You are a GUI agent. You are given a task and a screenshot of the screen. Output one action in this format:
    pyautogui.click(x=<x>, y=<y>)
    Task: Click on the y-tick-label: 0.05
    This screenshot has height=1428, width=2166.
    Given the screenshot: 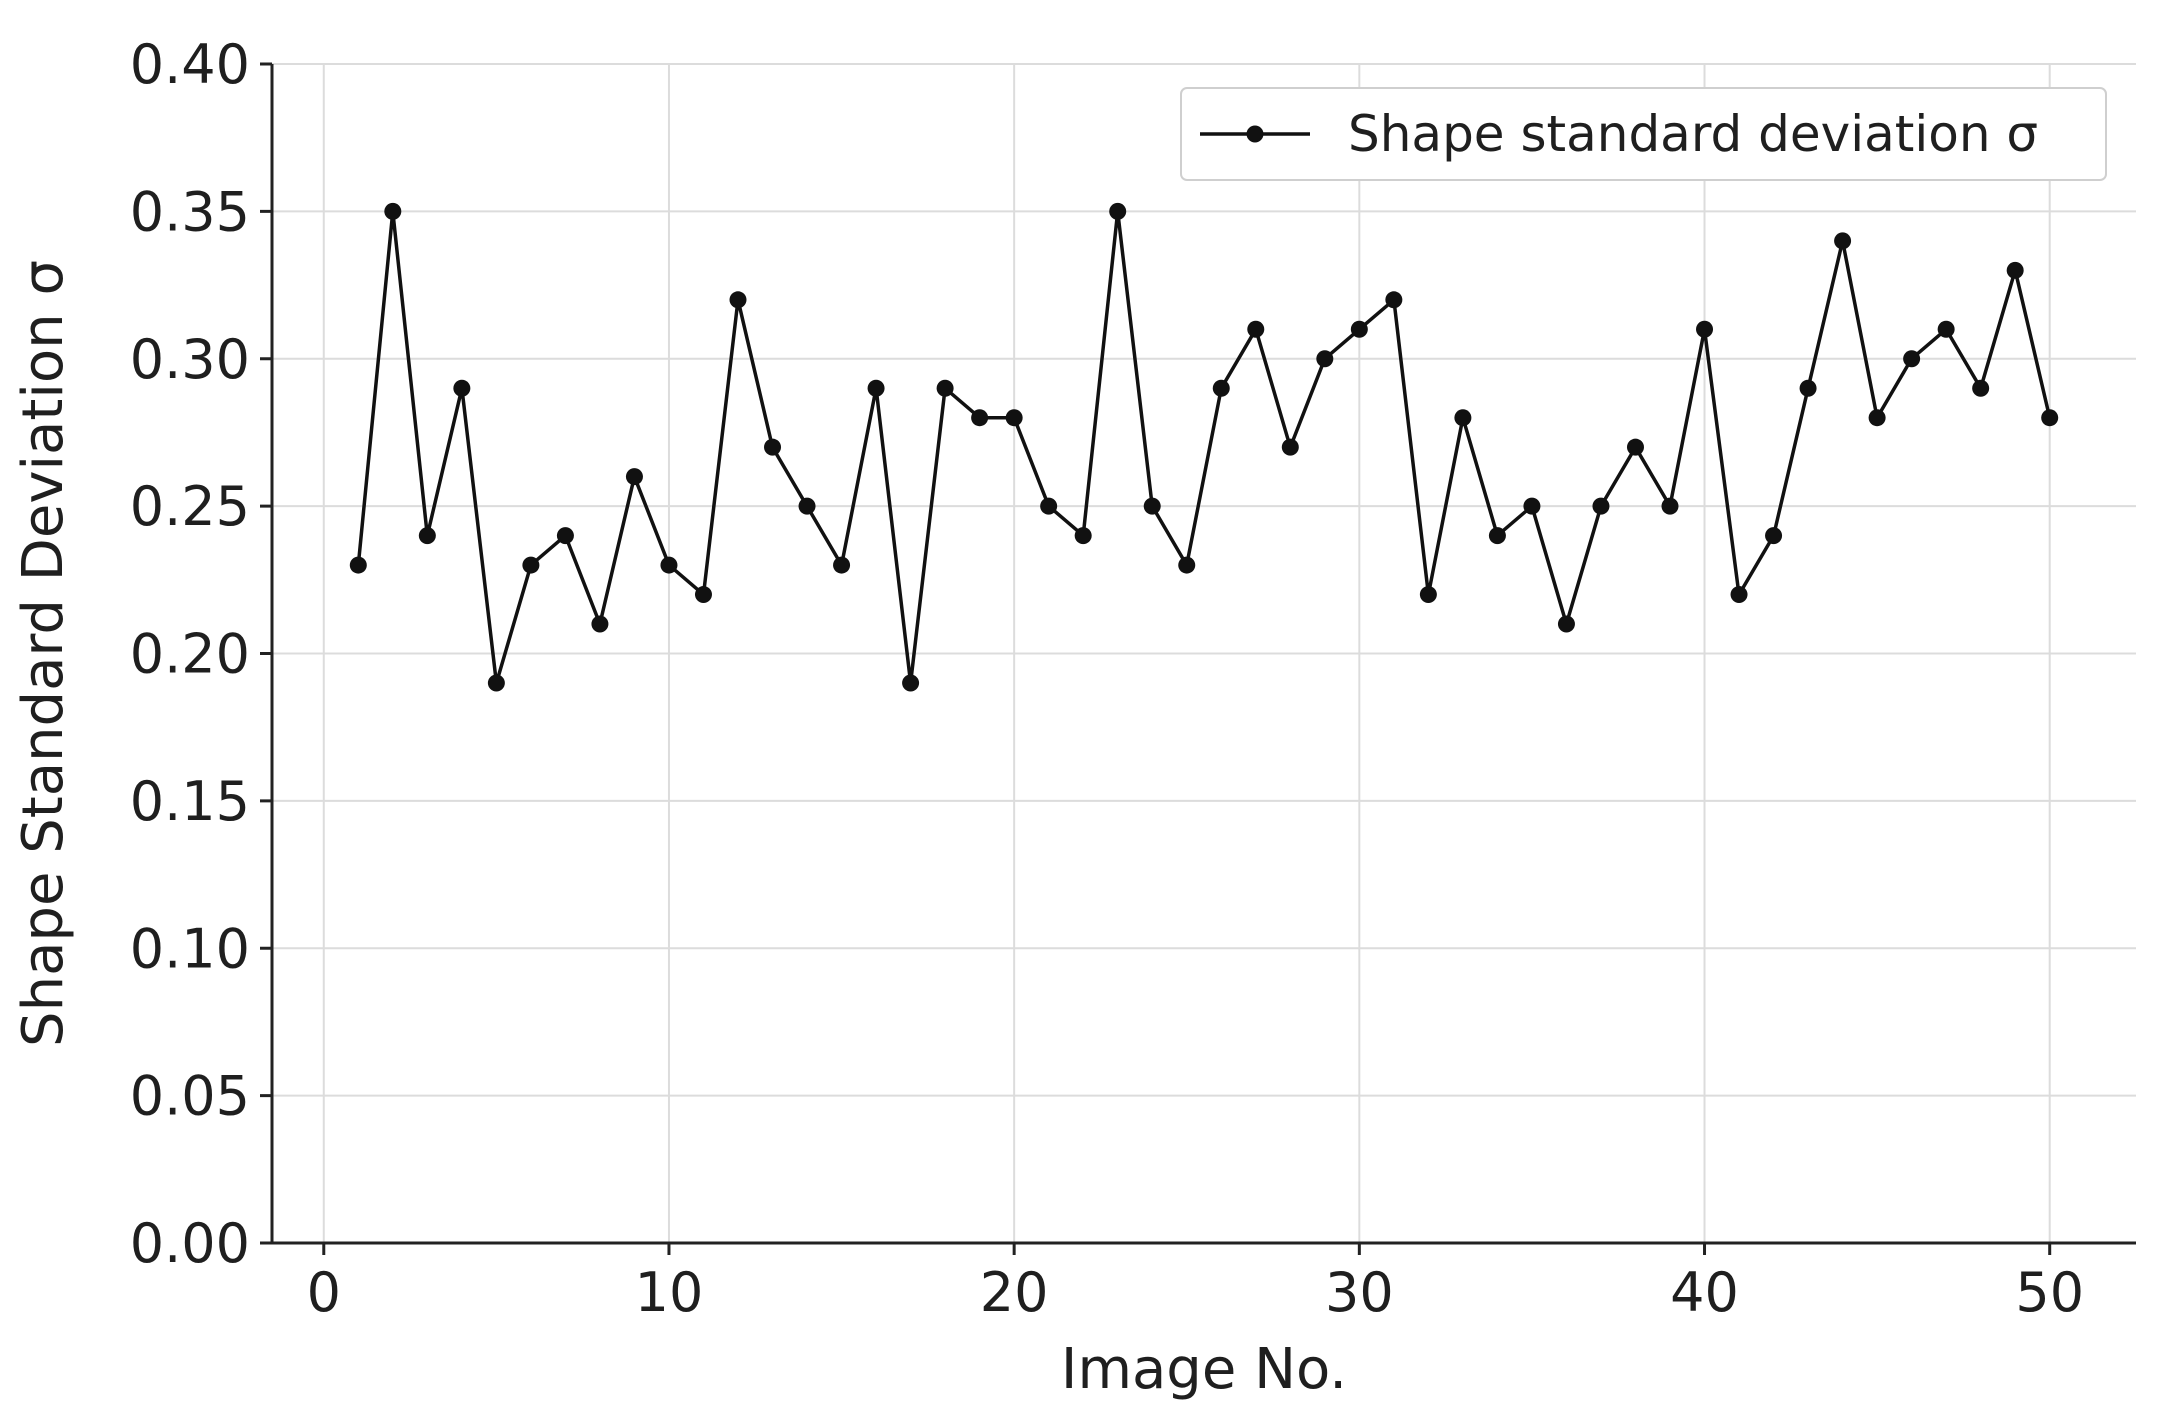 What is the action you would take?
    pyautogui.click(x=190, y=1096)
    